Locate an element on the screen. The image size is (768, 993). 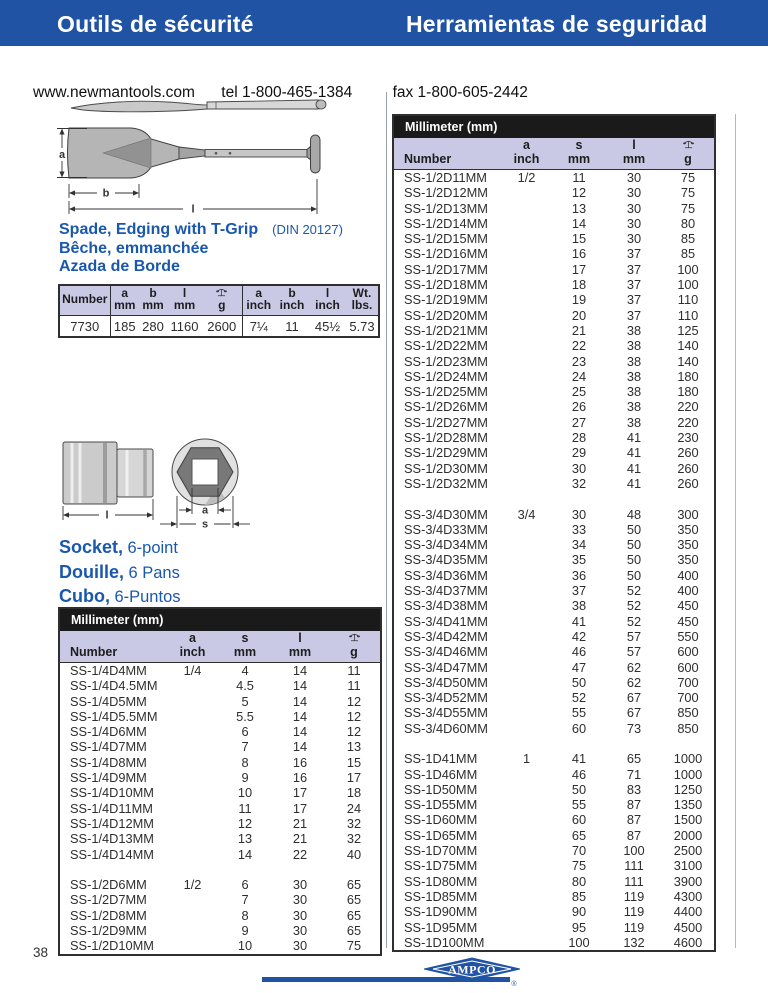
value-cell: 48 is located at coordinates (634, 514).